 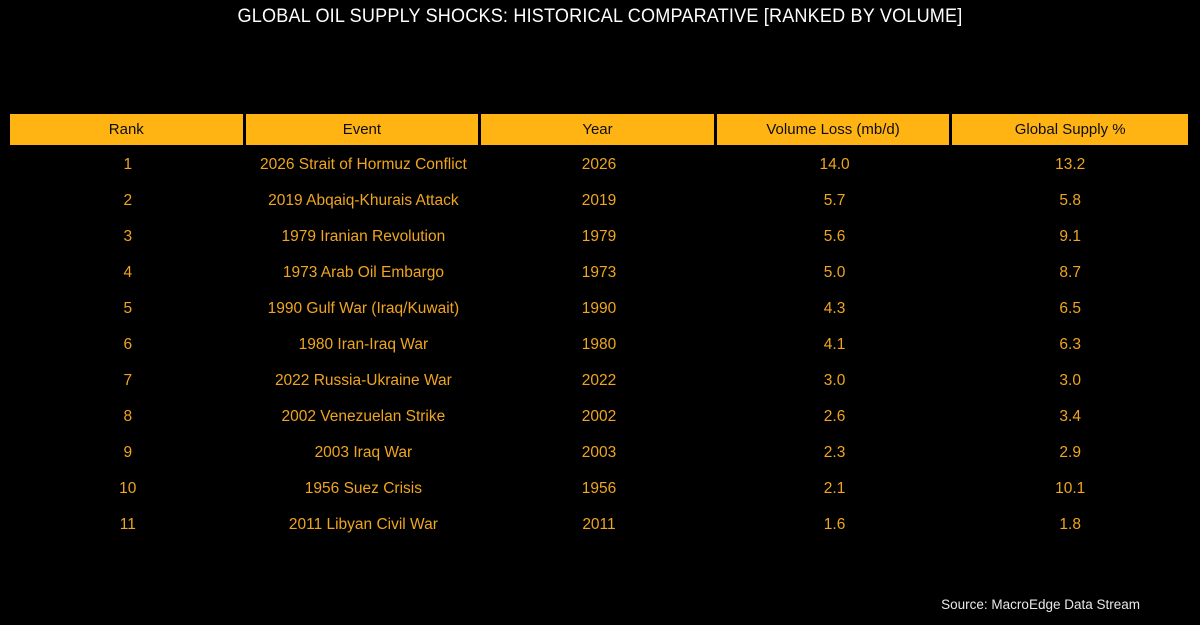 I want to click on rank-cell: 11, so click(x=127, y=524).